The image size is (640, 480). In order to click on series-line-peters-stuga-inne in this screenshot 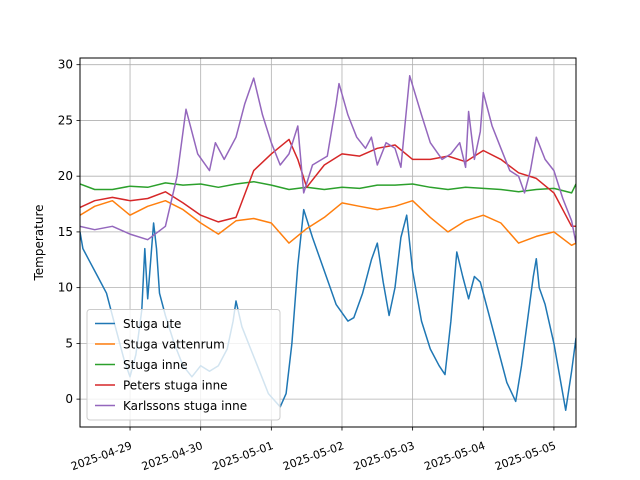, I will do `click(328, 183)`.